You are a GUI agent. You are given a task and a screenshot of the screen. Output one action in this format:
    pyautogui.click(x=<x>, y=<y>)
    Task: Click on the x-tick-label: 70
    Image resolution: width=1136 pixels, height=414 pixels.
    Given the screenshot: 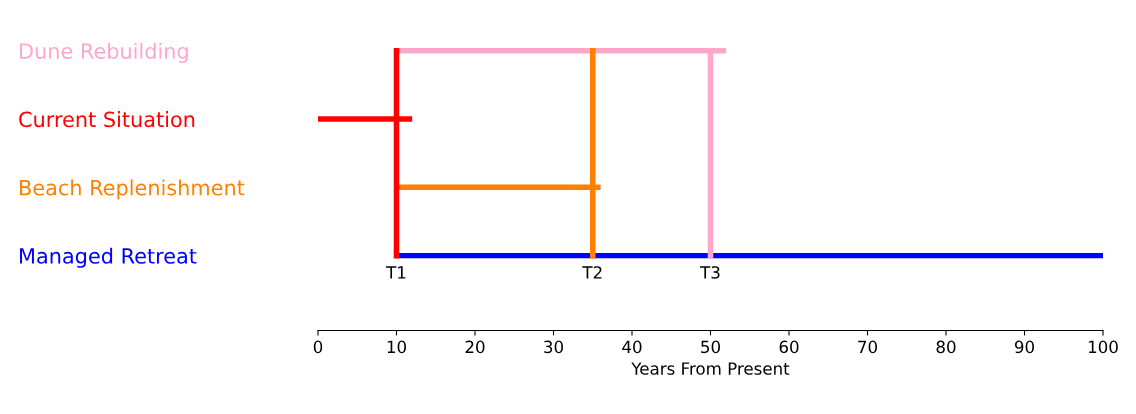 What is the action you would take?
    pyautogui.click(x=867, y=347)
    